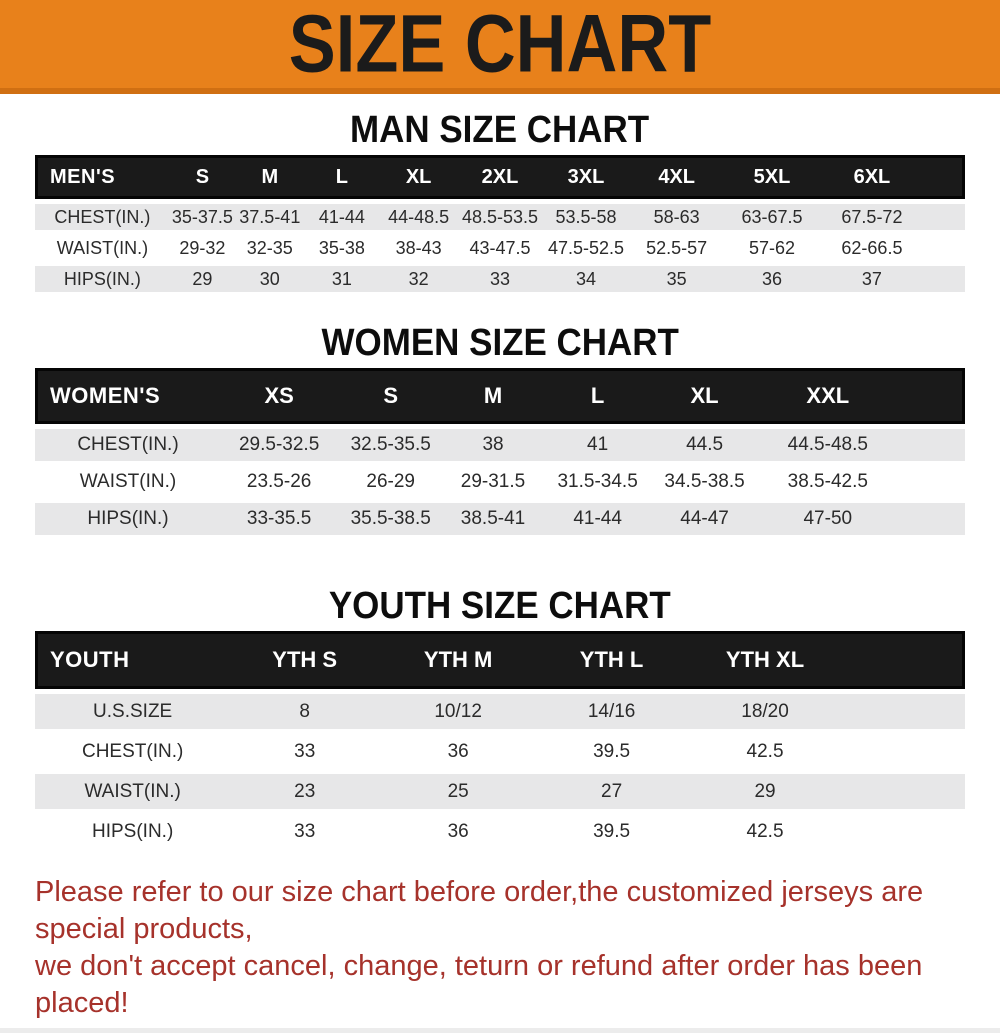 This screenshot has height=1033, width=1000. What do you see at coordinates (765, 660) in the screenshot?
I see `size-col-header: YTH XL` at bounding box center [765, 660].